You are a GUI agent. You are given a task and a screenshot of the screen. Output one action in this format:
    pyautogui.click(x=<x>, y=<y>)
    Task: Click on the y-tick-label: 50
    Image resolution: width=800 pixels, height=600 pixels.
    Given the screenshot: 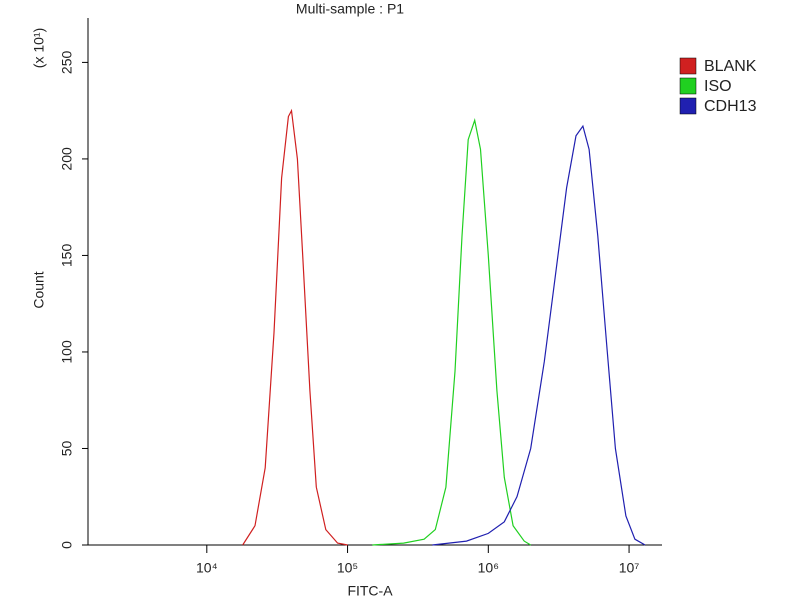 What is the action you would take?
    pyautogui.click(x=67, y=448)
    